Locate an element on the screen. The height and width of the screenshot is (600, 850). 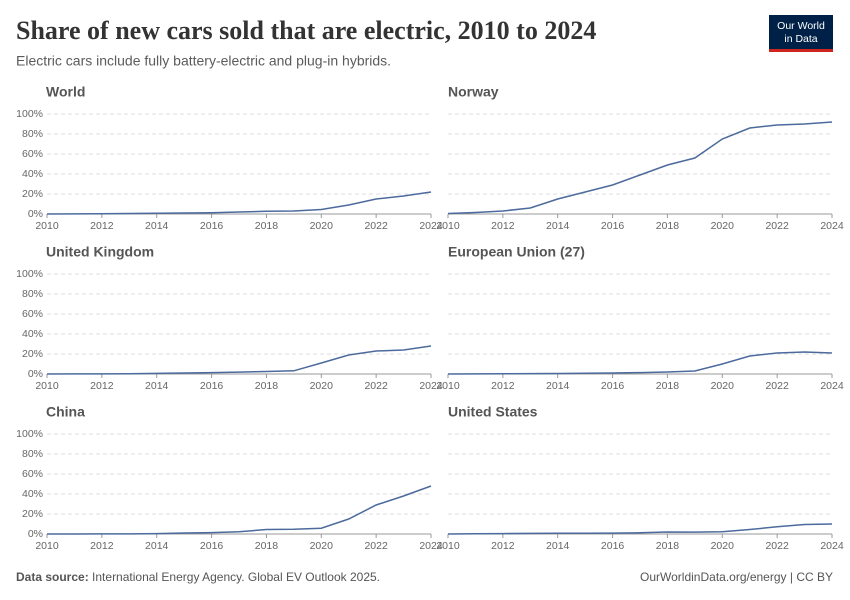
panel-title: China is located at coordinates (65, 412).